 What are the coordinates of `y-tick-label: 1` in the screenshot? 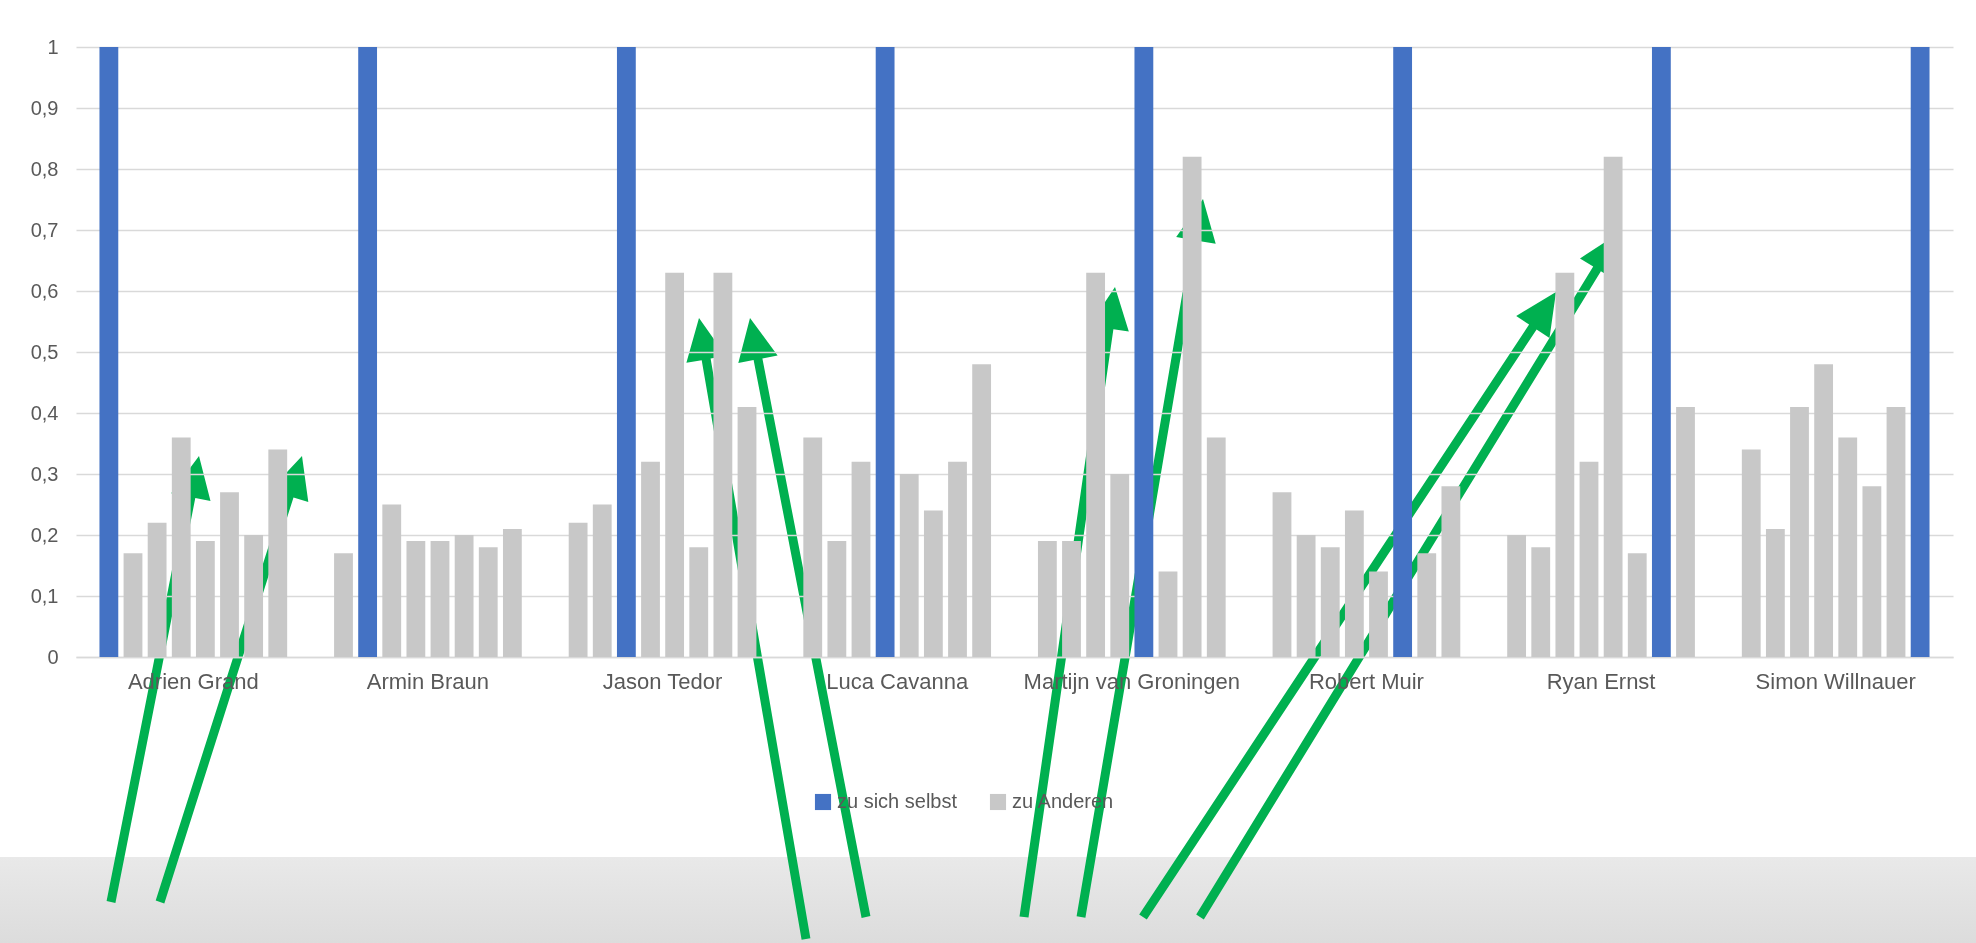 It's located at (53, 46).